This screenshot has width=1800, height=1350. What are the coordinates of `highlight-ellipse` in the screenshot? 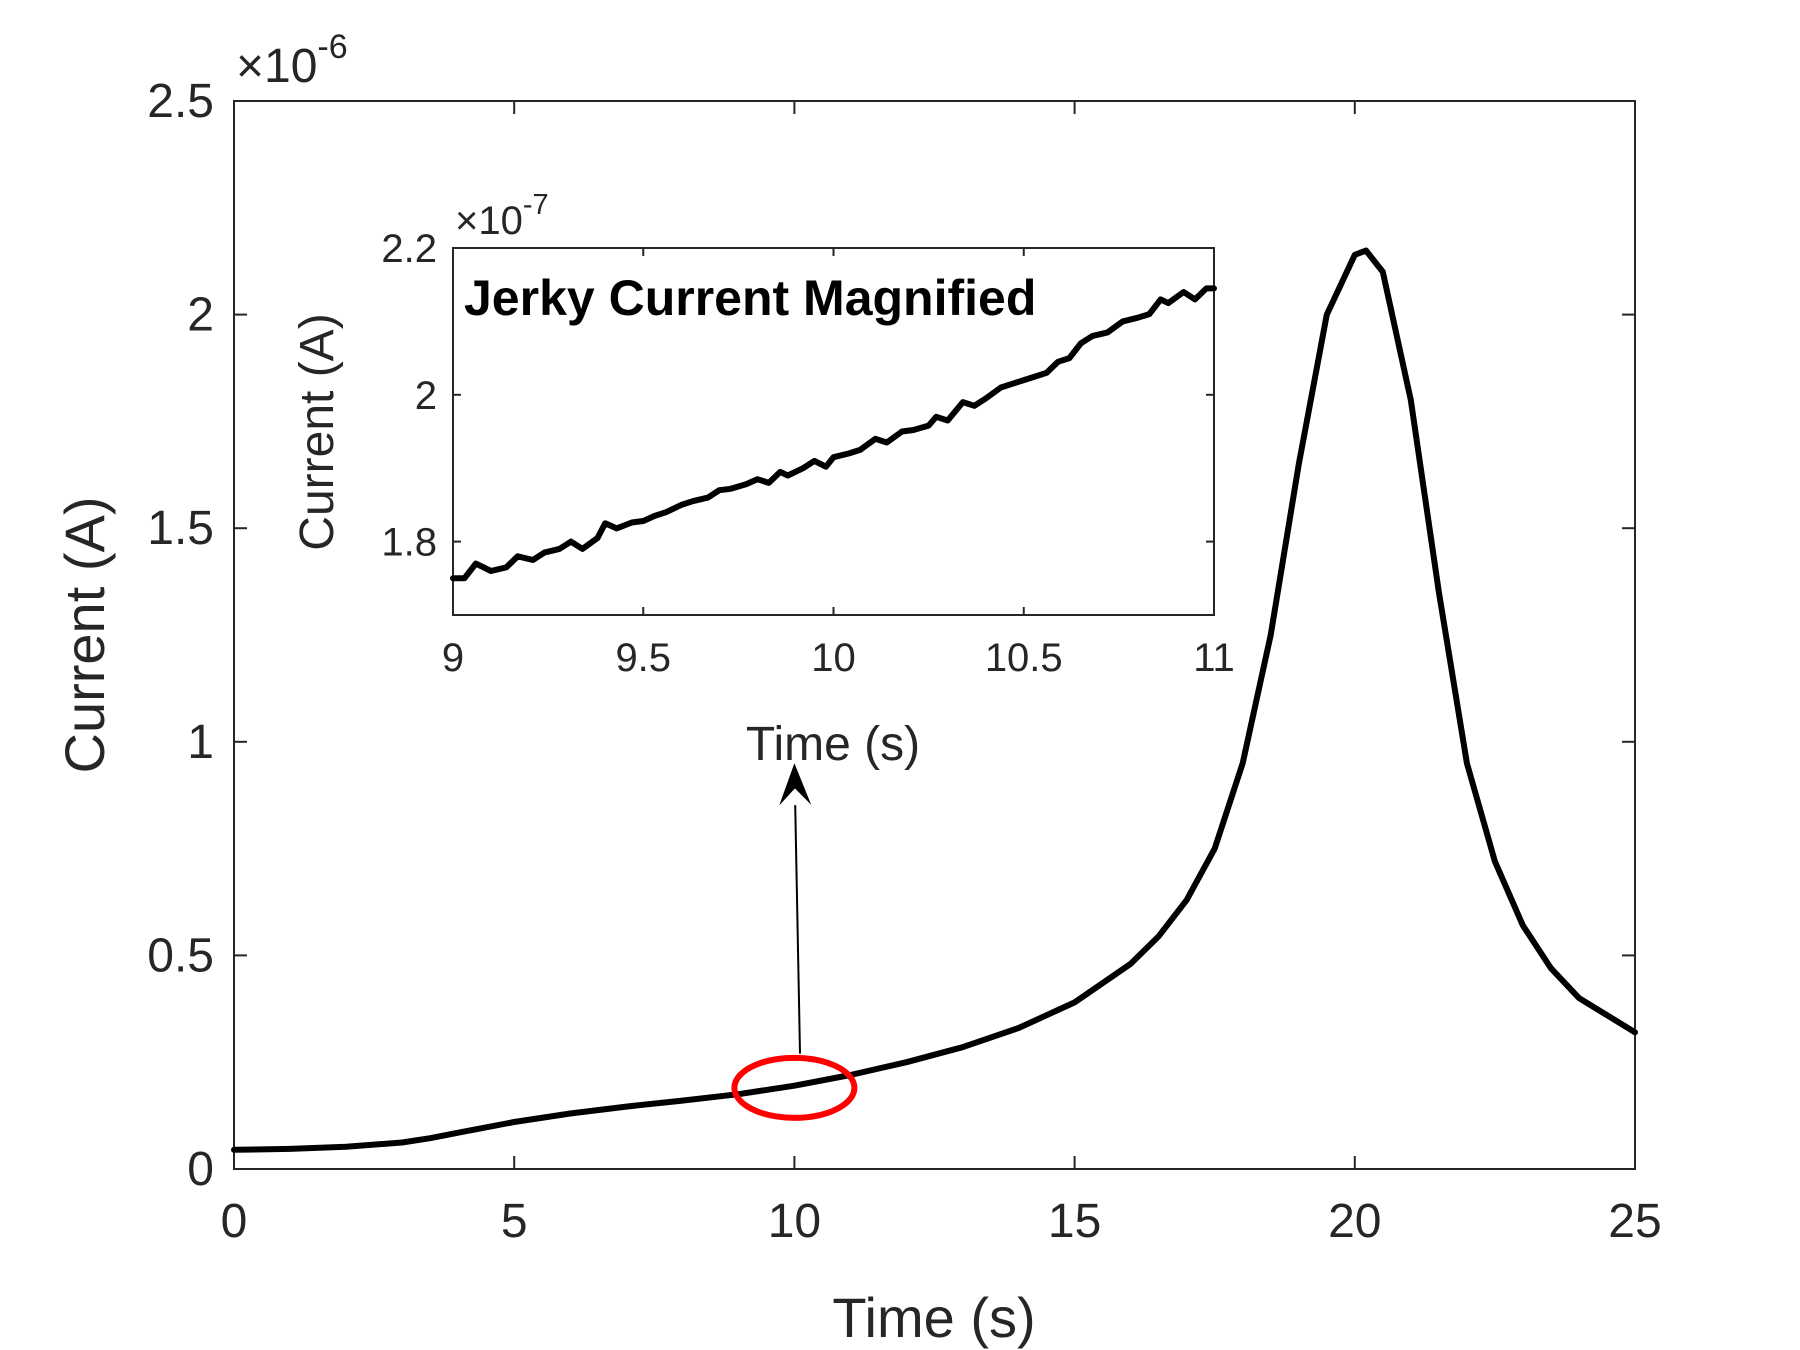 It's located at (794, 1087).